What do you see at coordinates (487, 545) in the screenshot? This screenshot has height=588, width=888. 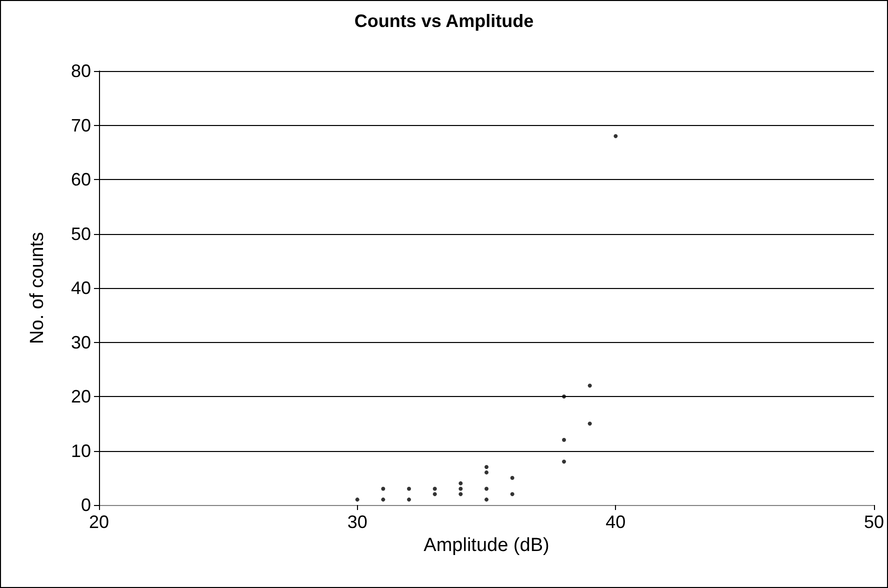 I see `x-axis-title: Amplitude (dB)` at bounding box center [487, 545].